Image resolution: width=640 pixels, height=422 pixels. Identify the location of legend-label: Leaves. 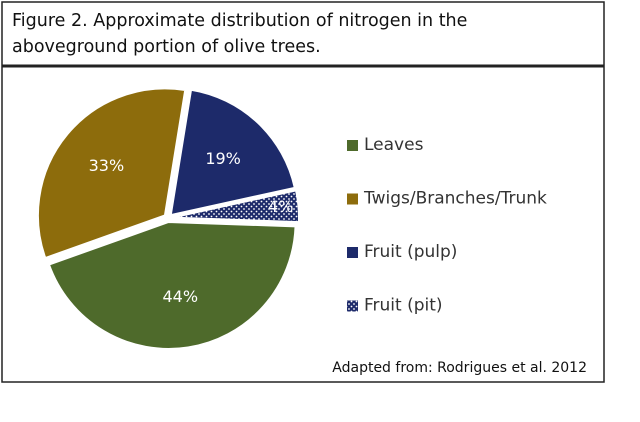
(394, 145).